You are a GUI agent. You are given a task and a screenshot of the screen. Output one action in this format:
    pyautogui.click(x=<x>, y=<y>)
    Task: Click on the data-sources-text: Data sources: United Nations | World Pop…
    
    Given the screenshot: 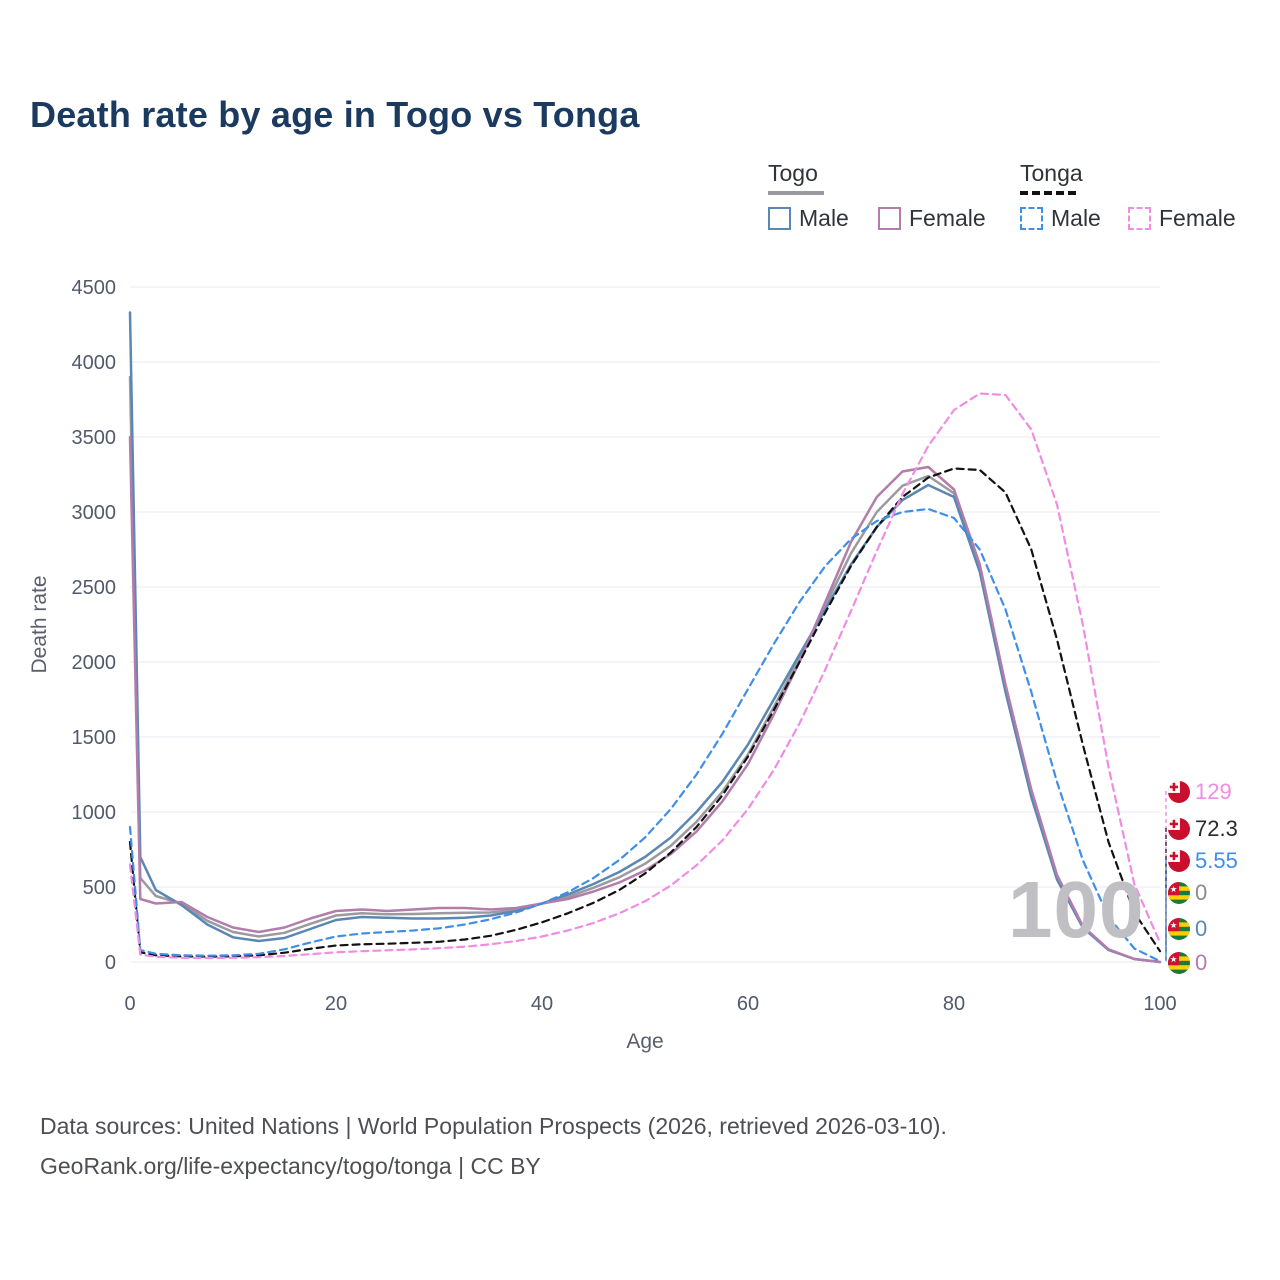 What is the action you would take?
    pyautogui.click(x=493, y=1126)
    